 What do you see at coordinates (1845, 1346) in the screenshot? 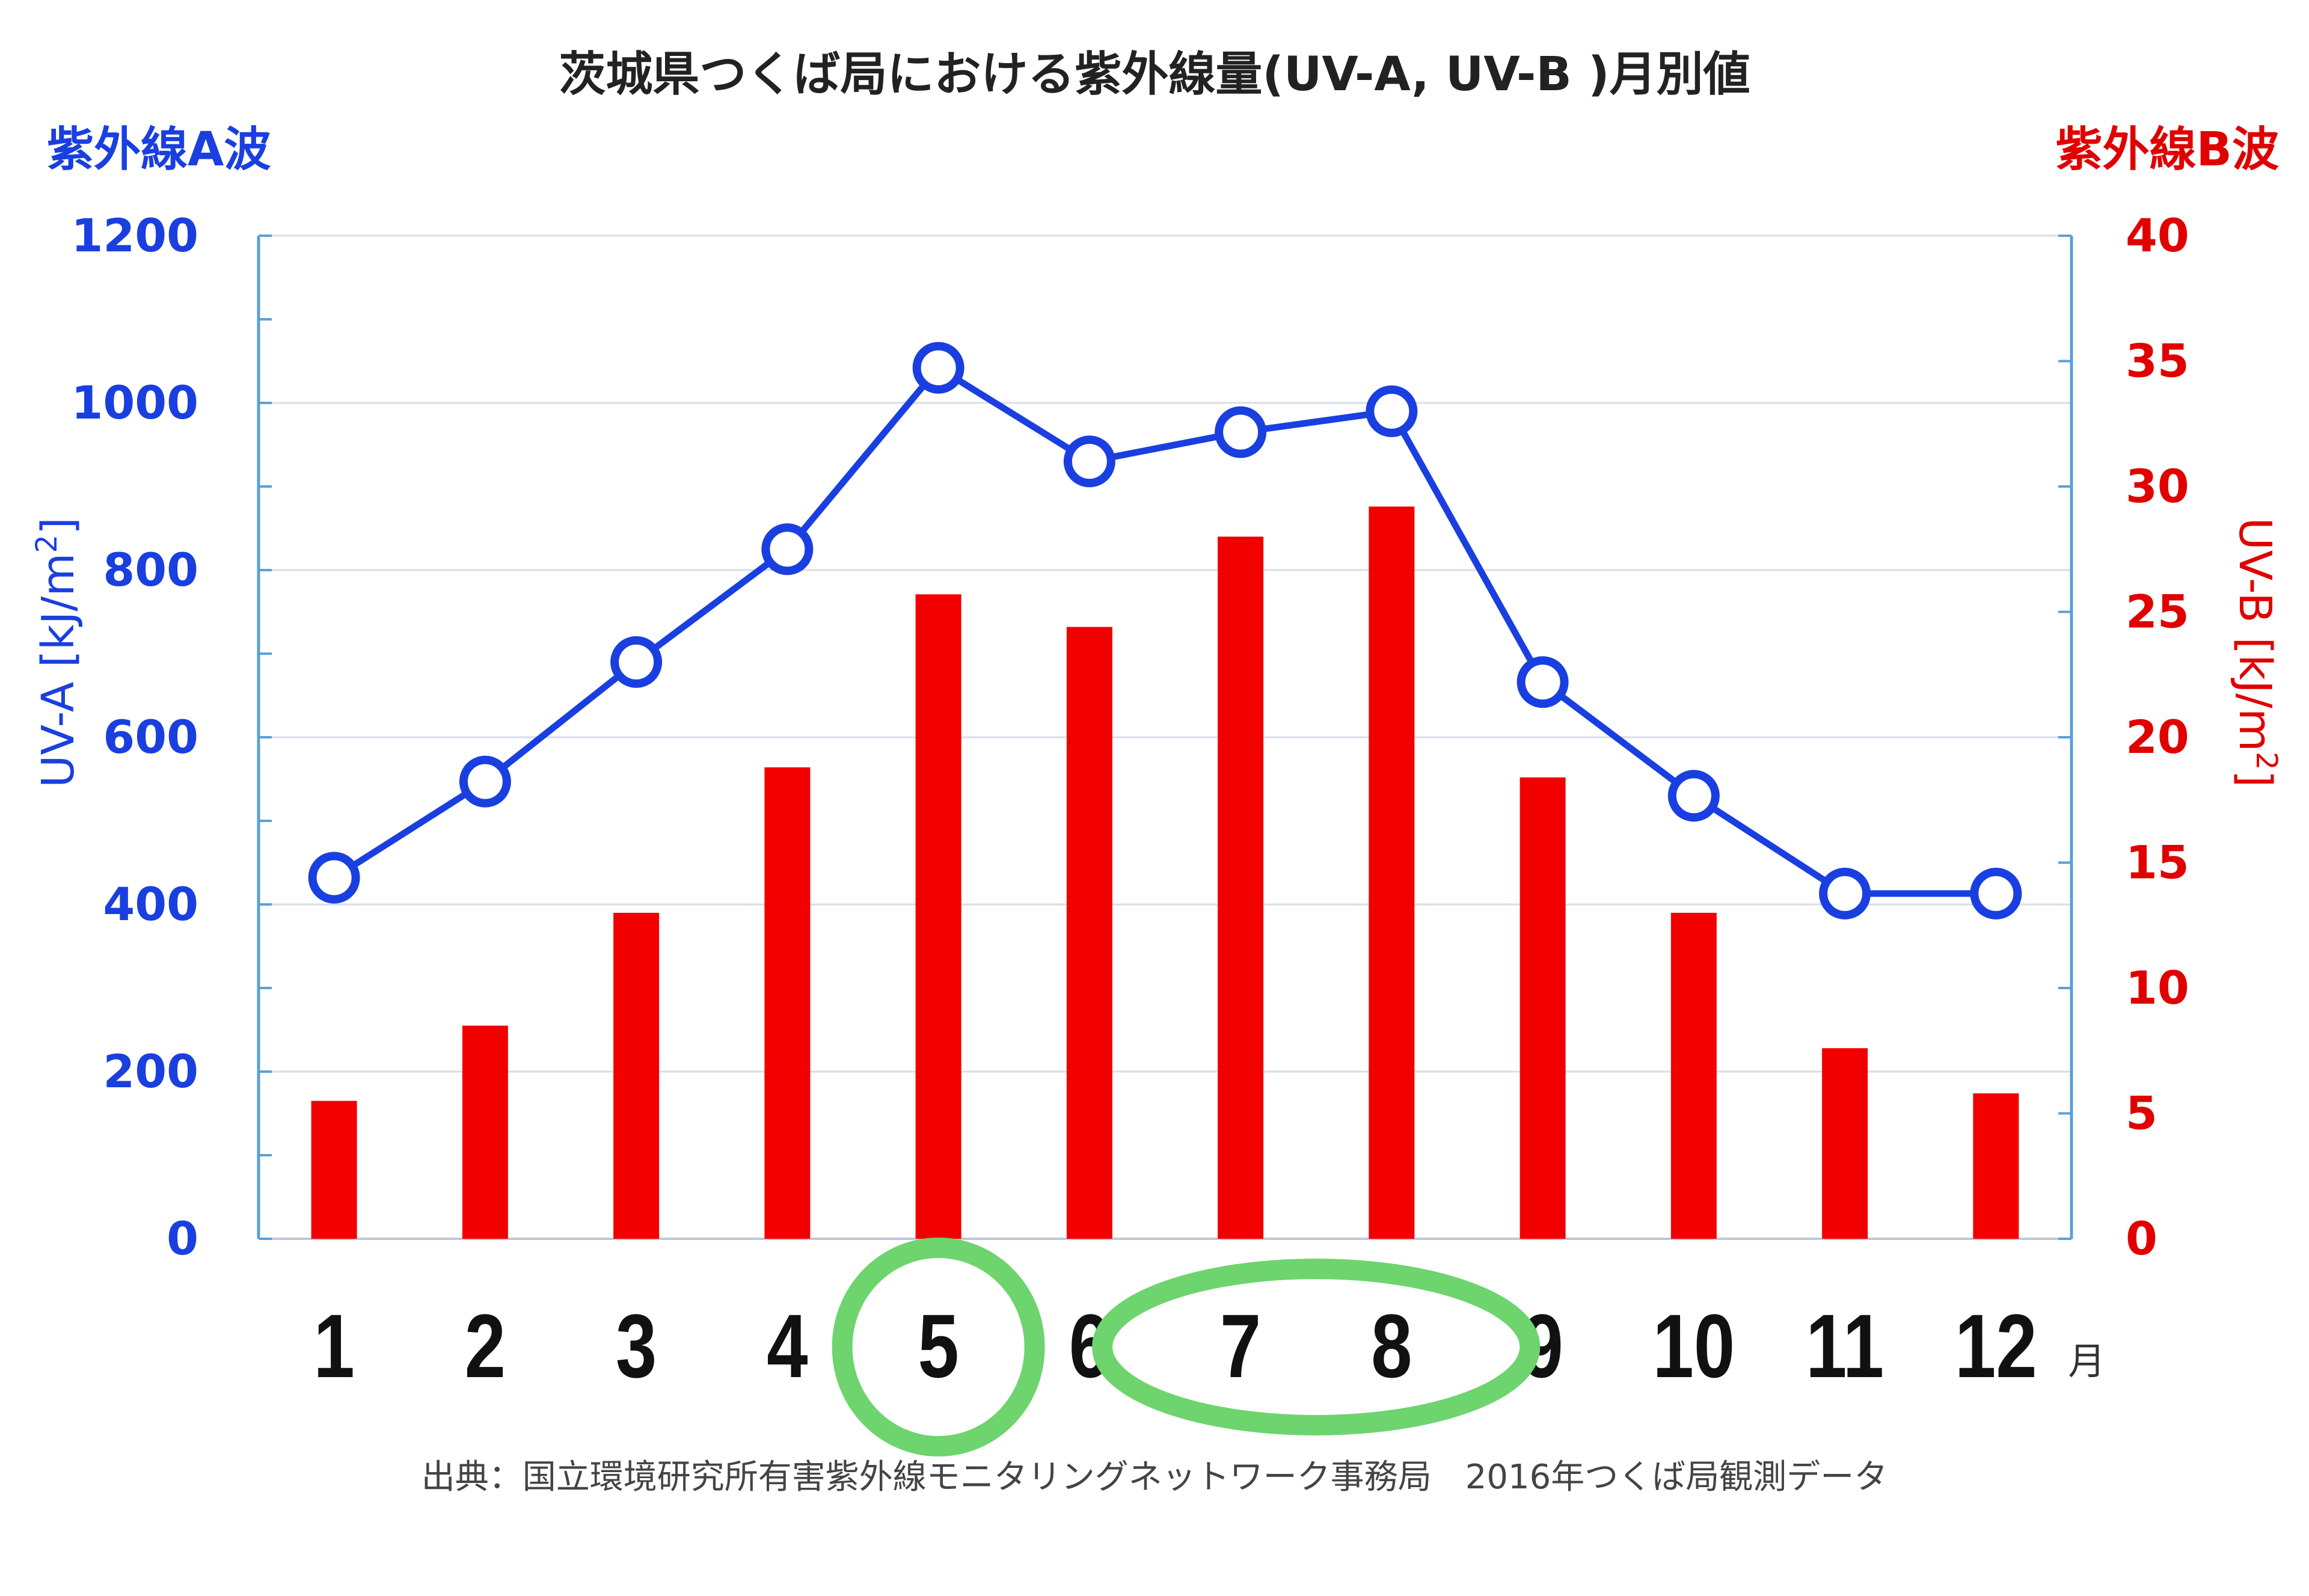
I see `month-label: 11` at bounding box center [1845, 1346].